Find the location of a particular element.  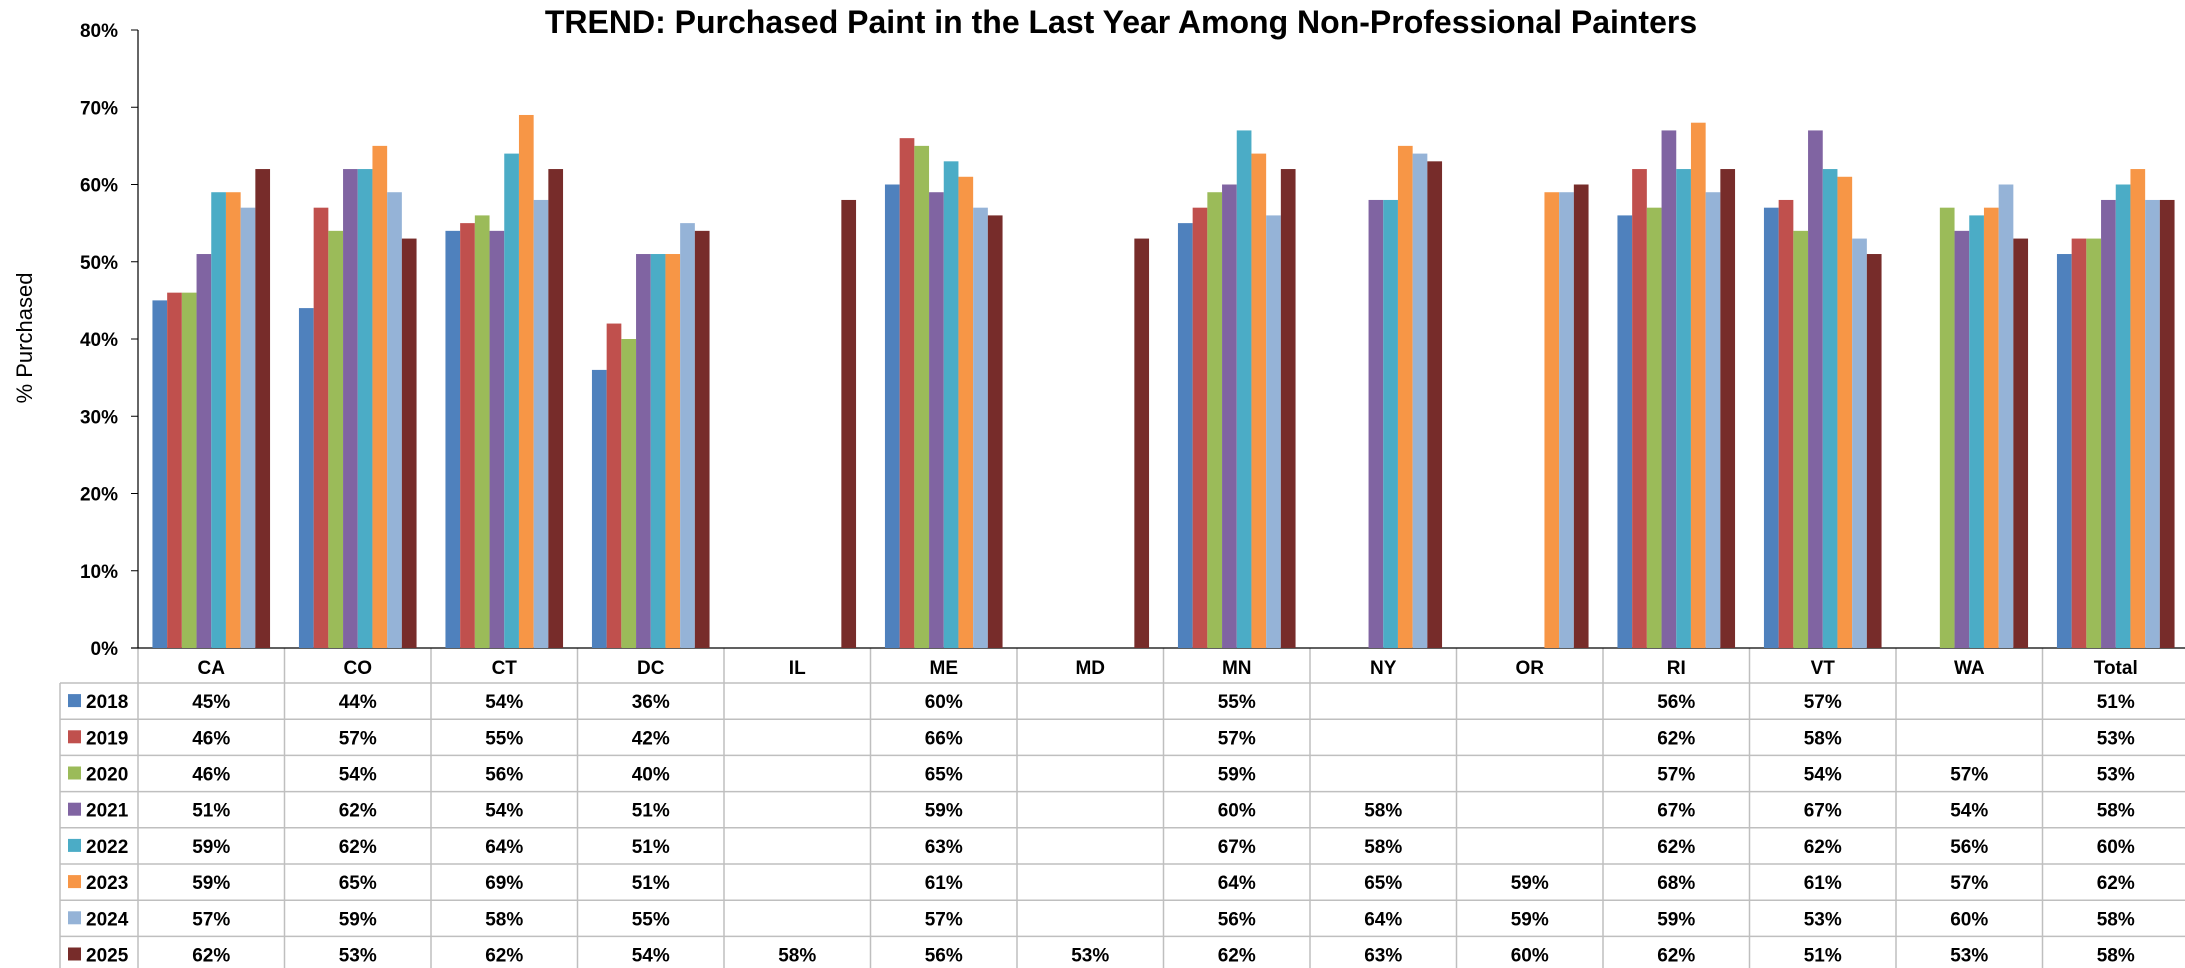

bar-dc-2025 is located at coordinates (702, 439).